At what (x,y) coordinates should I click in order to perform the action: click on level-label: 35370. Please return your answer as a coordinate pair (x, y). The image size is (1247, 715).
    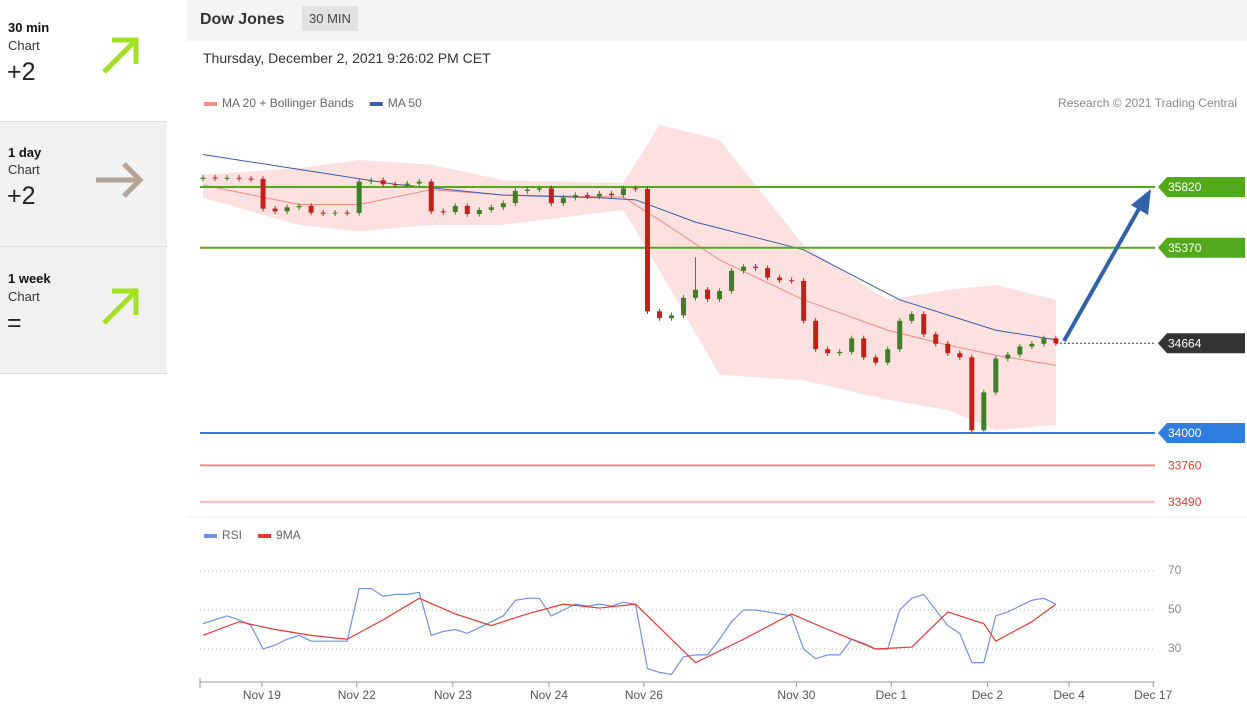
    Looking at the image, I should click on (1185, 248).